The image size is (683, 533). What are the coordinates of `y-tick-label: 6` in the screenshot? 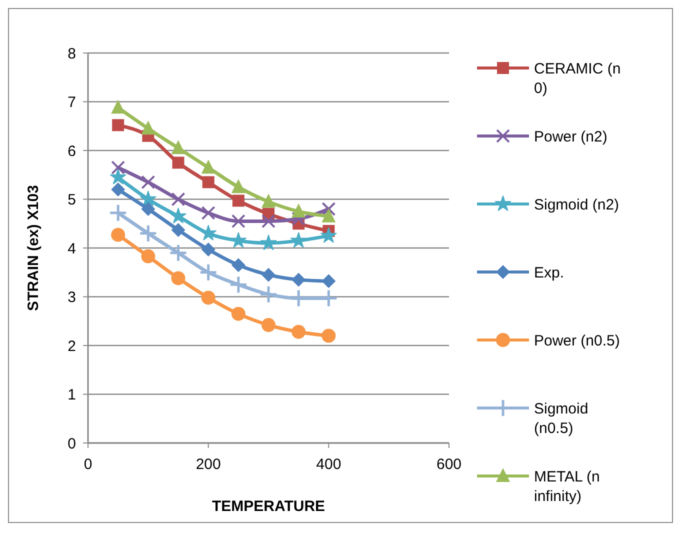 It's located at (72, 151).